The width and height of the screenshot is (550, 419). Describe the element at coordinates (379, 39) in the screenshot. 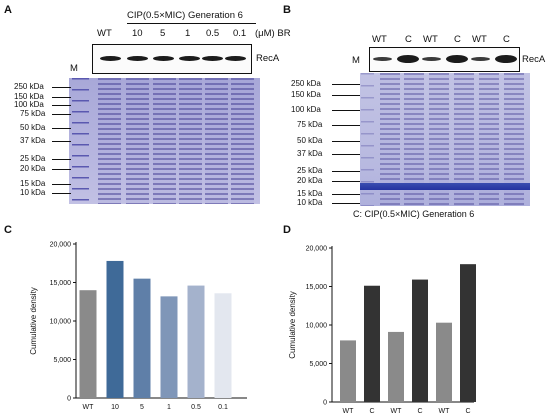

I see `panel-b-lane-1: WT` at that location.